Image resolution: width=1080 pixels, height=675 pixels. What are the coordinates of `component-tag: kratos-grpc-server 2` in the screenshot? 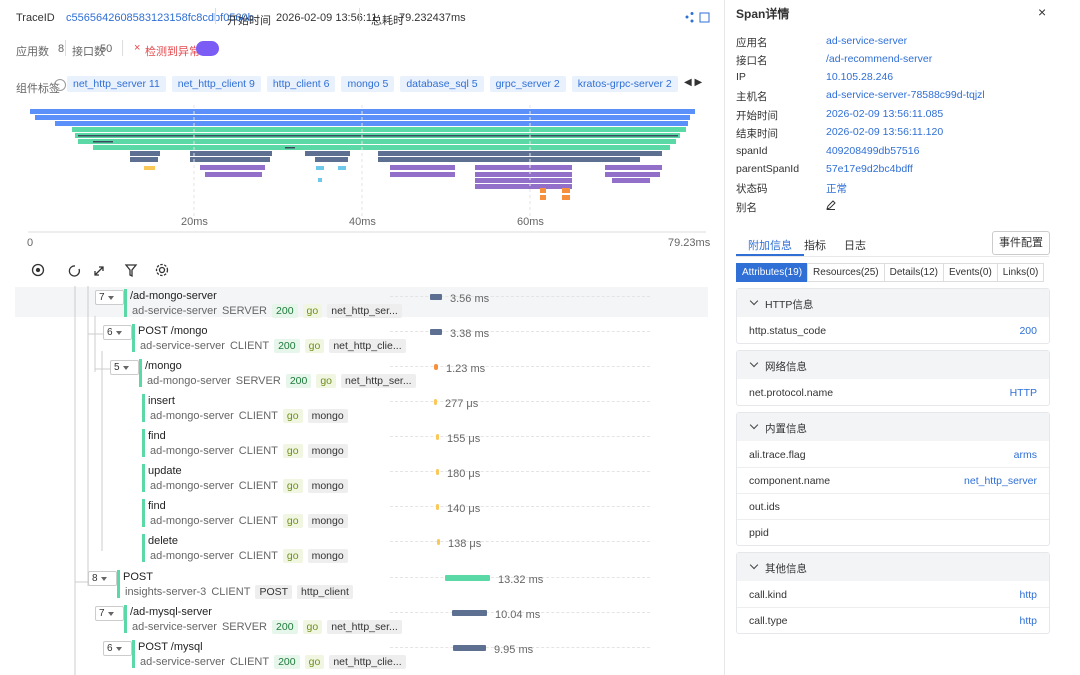 It's located at (624, 84).